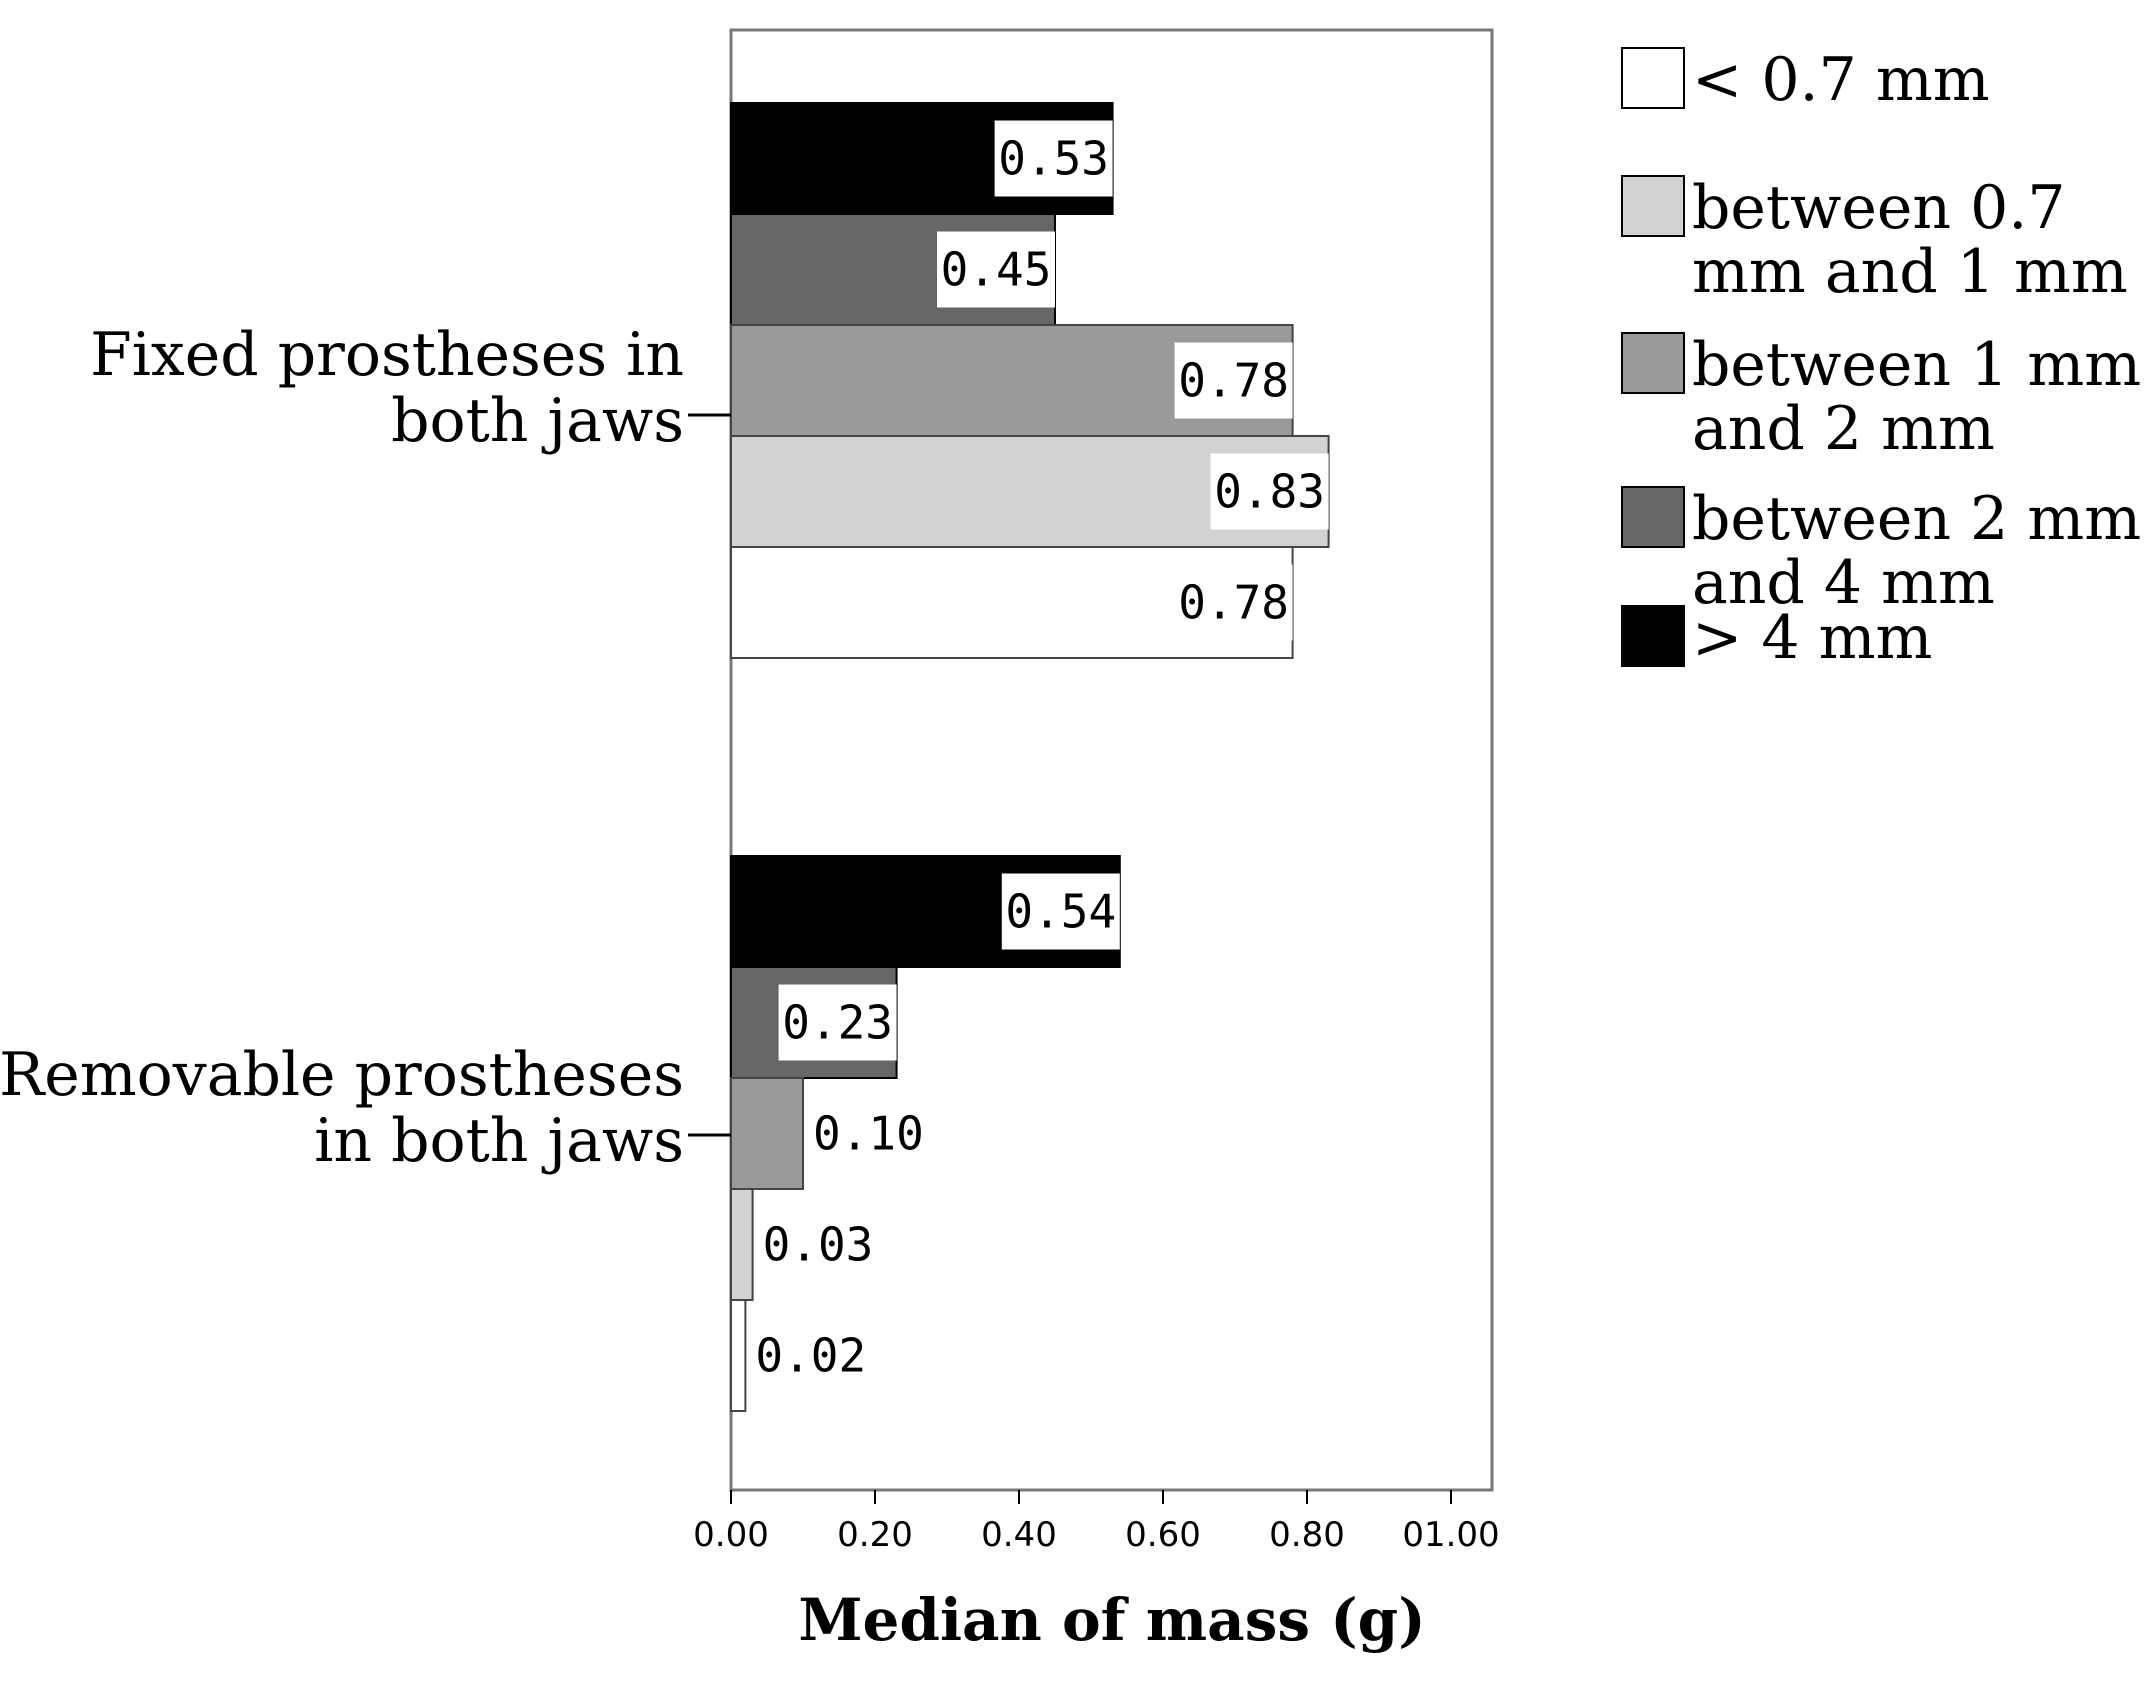 The width and height of the screenshot is (2156, 1684). I want to click on x-axis: 0.00 0.20 0.40 0.60 0.80 01.00, so click(1096, 1522).